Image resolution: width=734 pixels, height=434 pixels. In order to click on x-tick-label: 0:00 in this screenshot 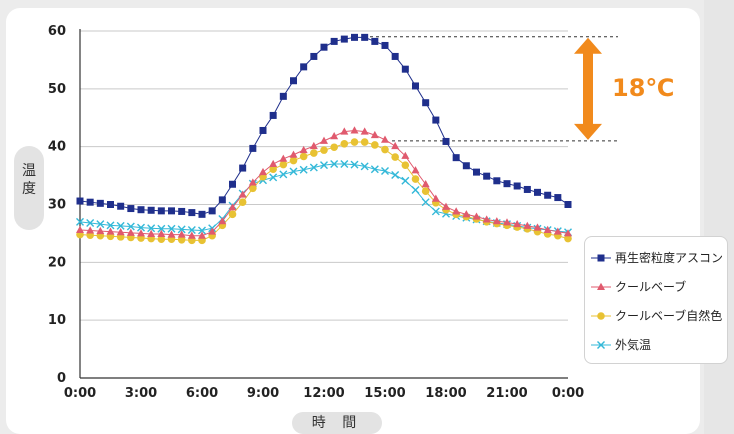, I will do `click(80, 393)`.